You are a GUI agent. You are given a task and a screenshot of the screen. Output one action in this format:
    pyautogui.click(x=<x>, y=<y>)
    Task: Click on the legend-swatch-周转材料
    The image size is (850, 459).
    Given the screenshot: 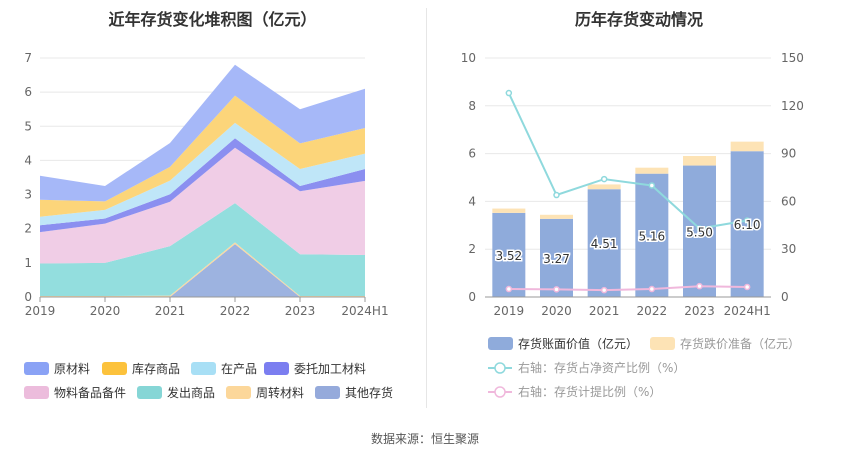 What is the action you would take?
    pyautogui.click(x=238, y=392)
    